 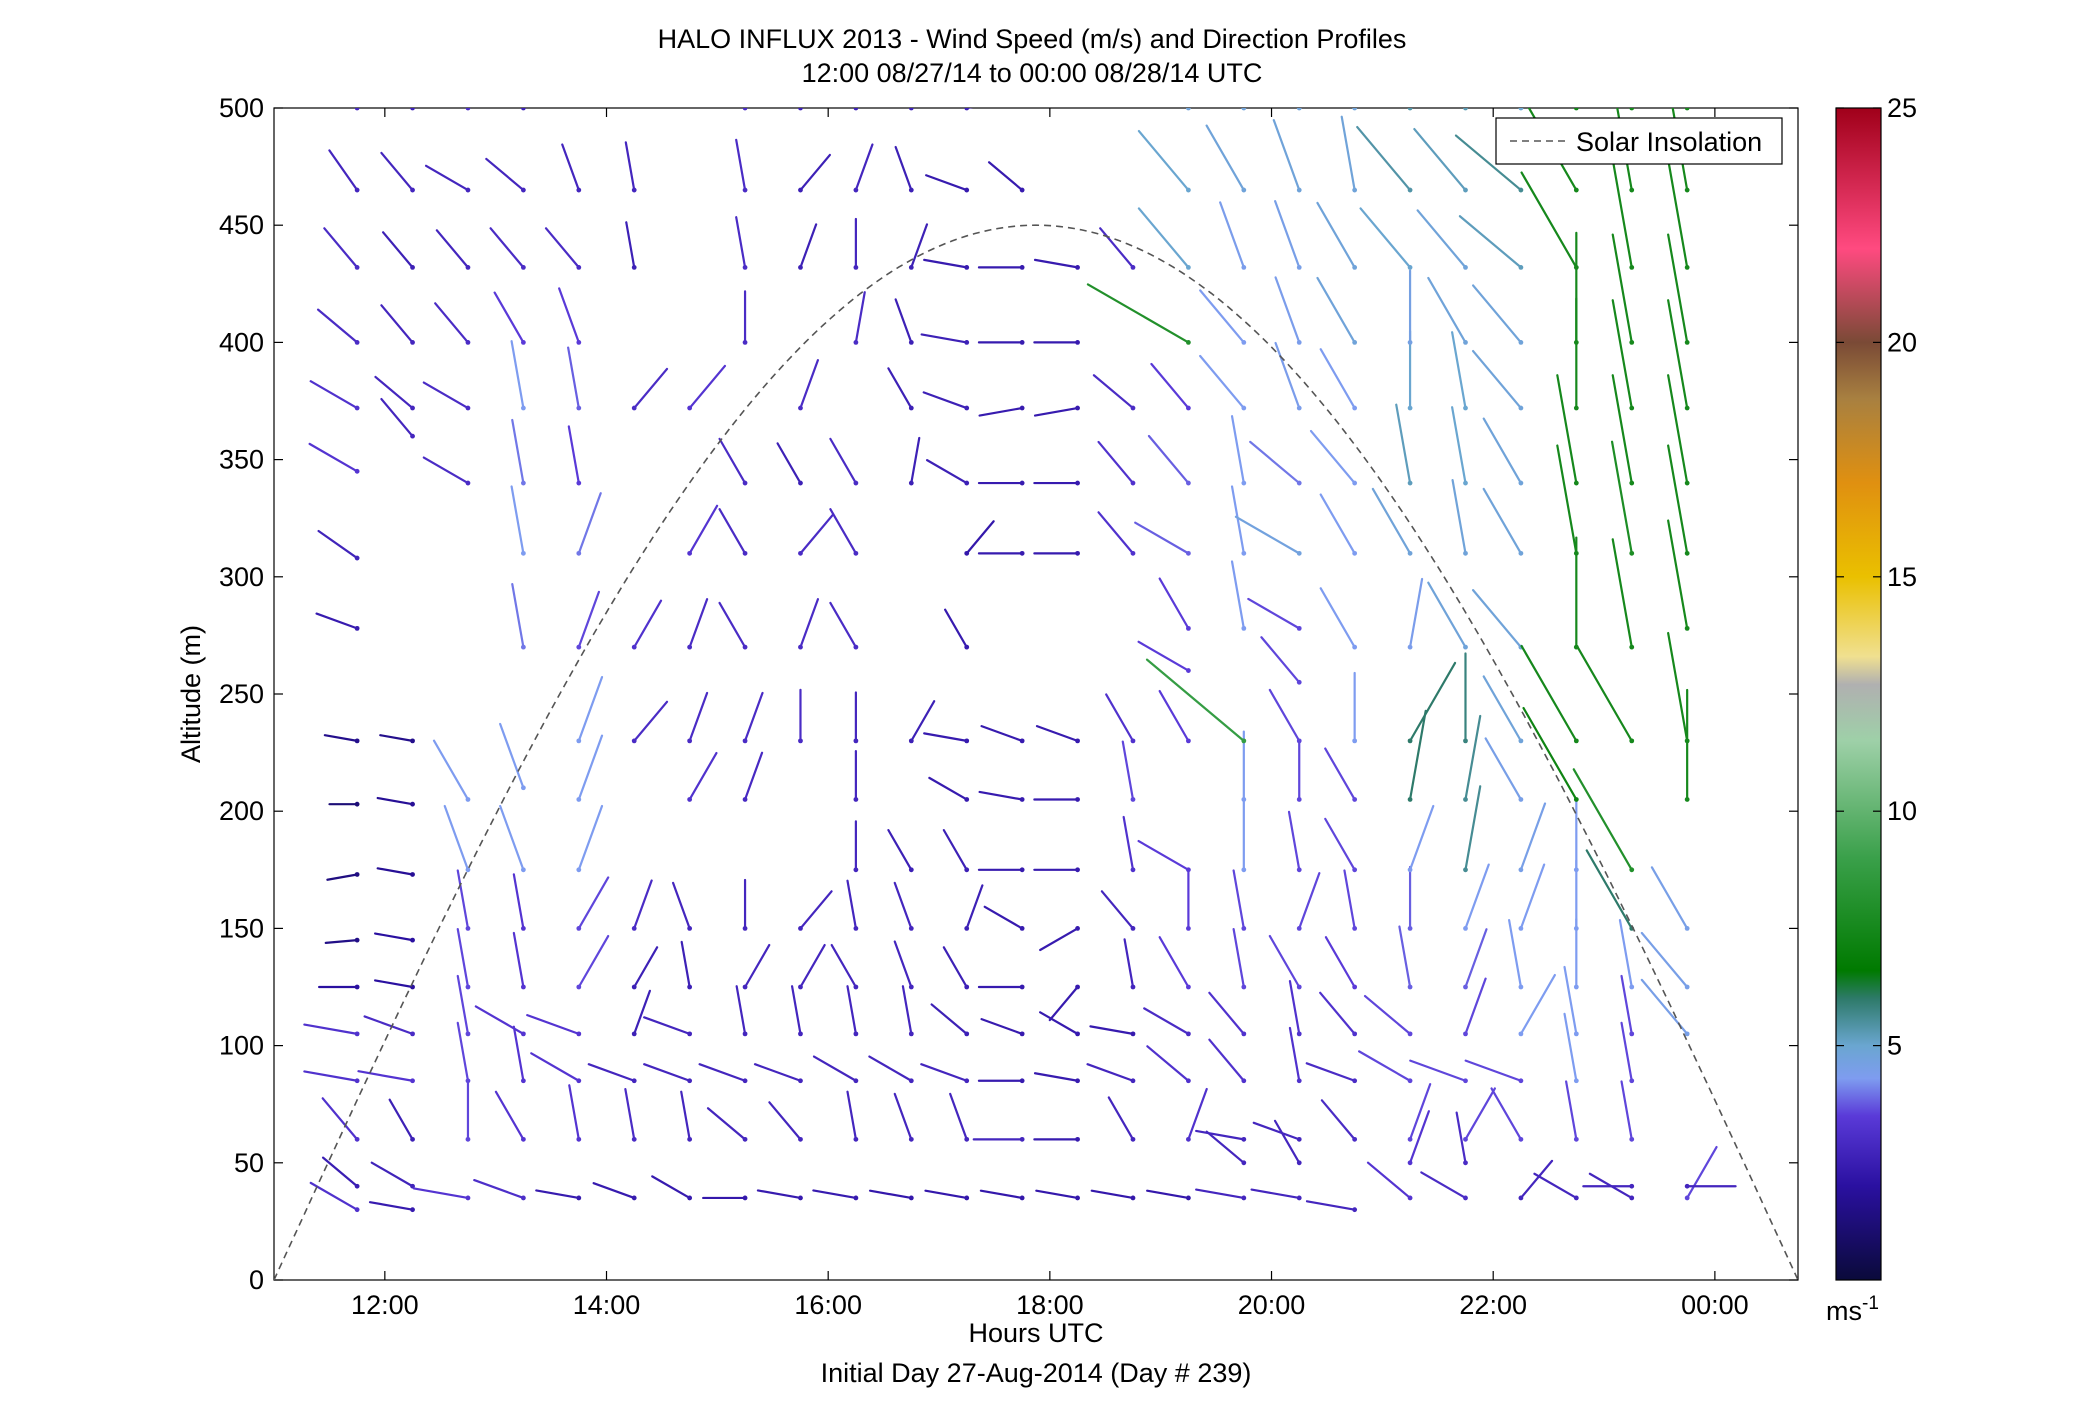 What do you see at coordinates (828, 1305) in the screenshot?
I see `x-tick-label: 16:00` at bounding box center [828, 1305].